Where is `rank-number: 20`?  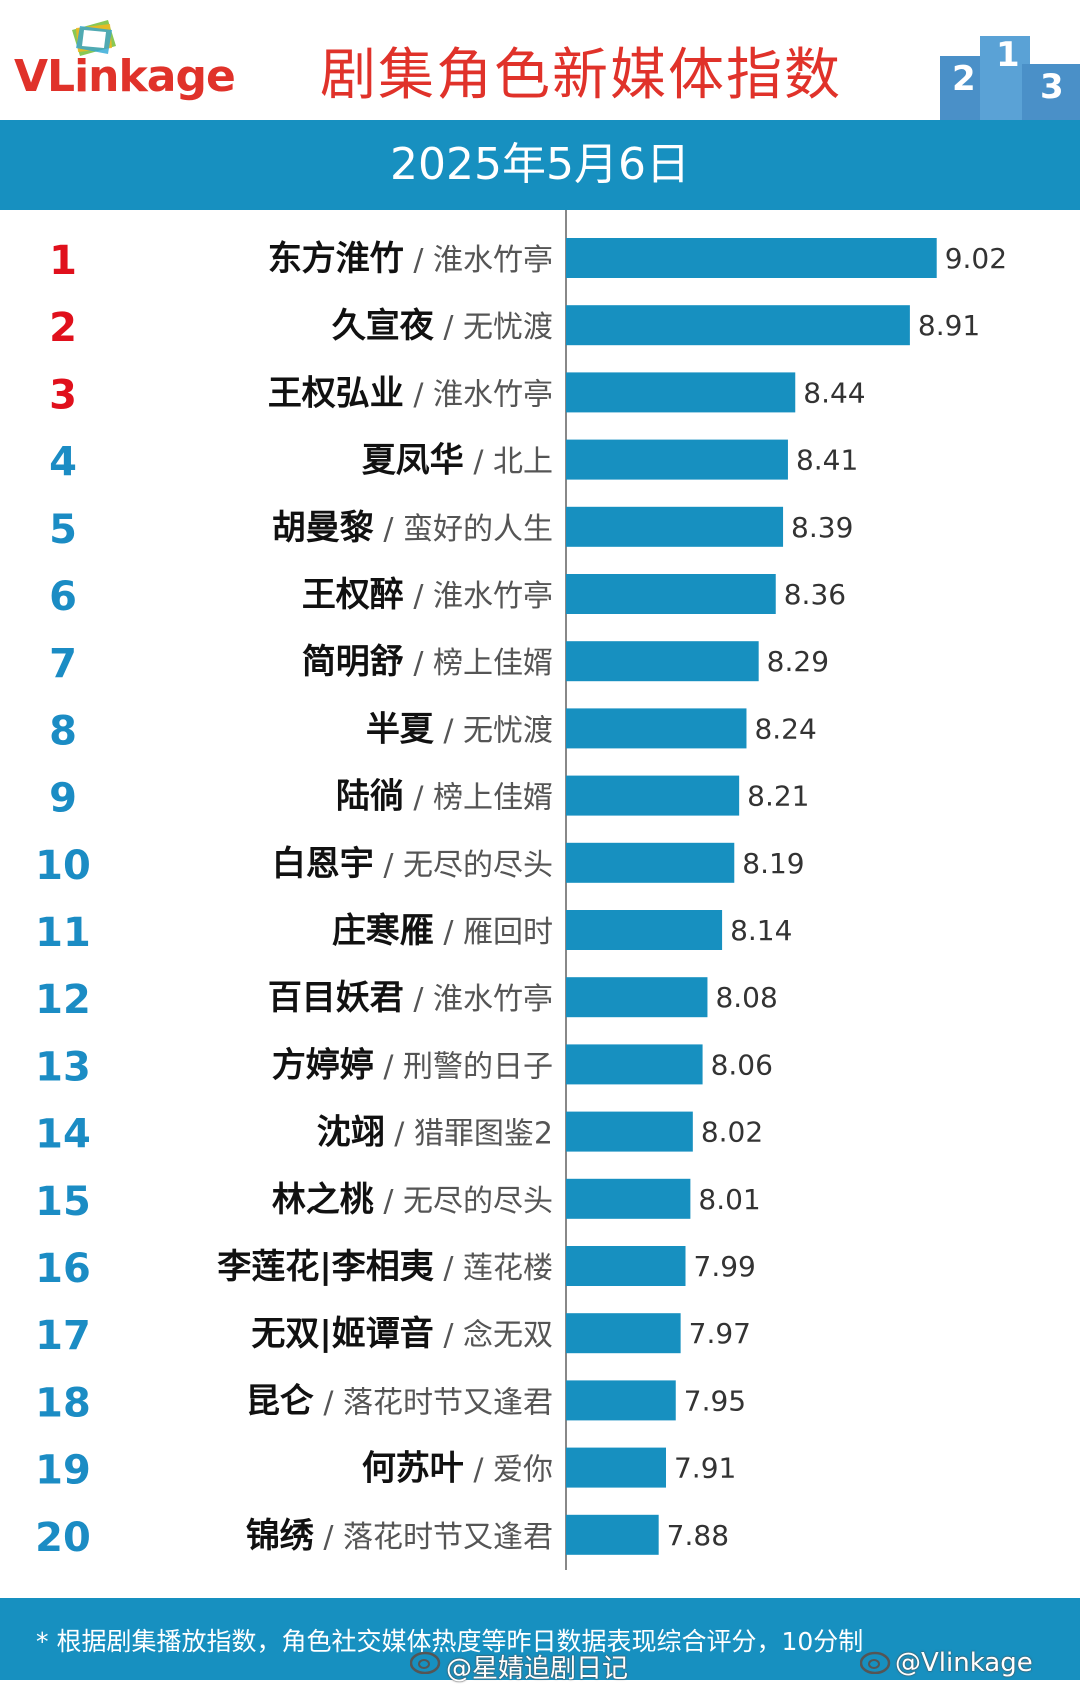 rank-number: 20 is located at coordinates (63, 1538).